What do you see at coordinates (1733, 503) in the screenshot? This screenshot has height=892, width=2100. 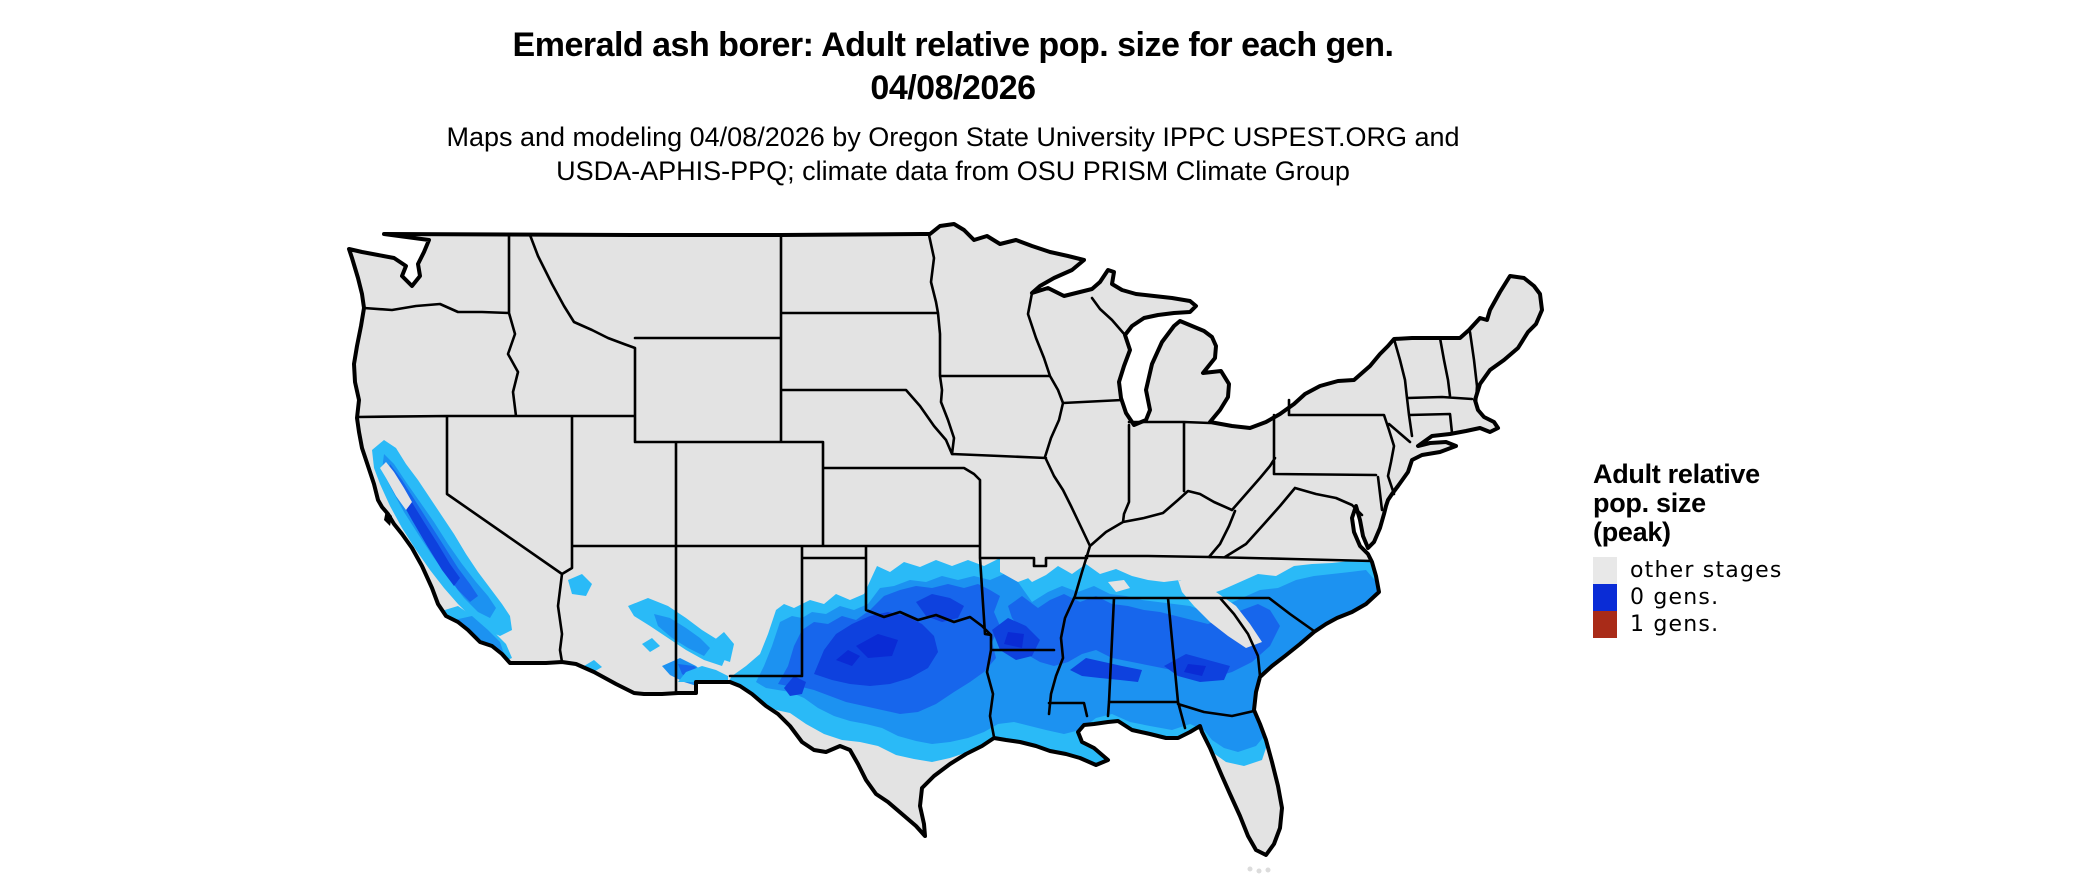 I see `legend-title: Adult relative pop. size (peak)` at bounding box center [1733, 503].